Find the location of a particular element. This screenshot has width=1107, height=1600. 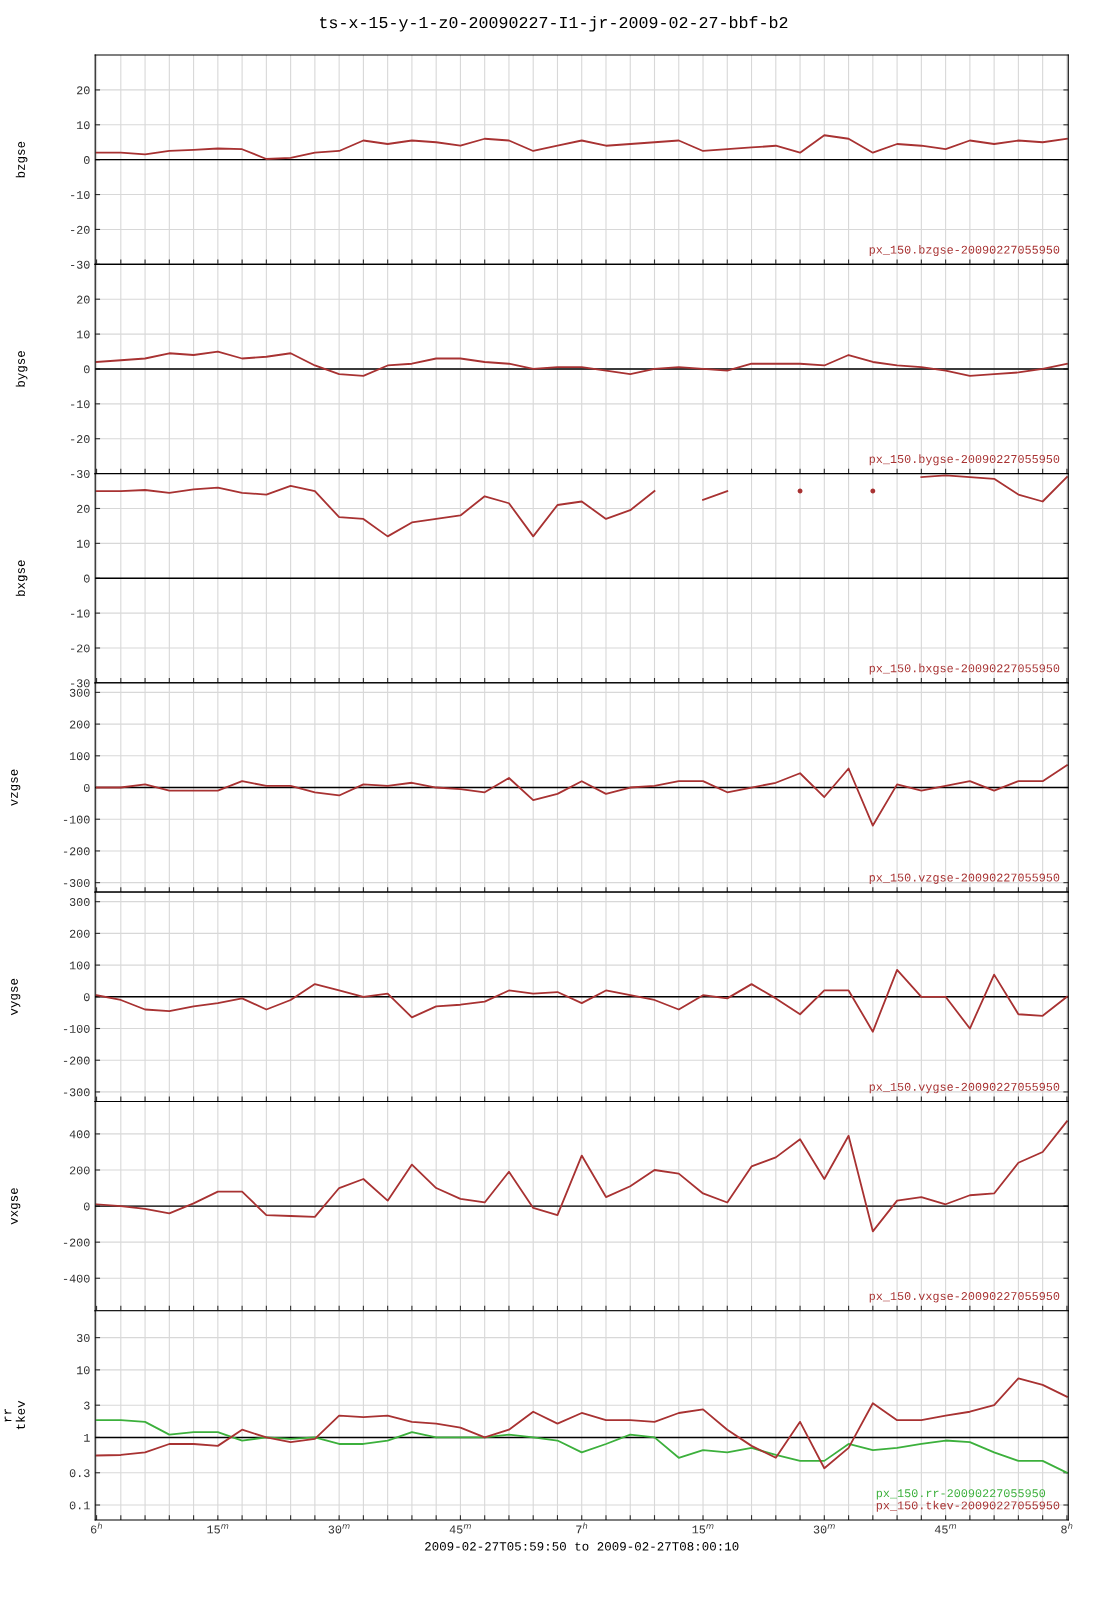

text: px_150.bxgse-20090227055950 is located at coordinates (964, 669).